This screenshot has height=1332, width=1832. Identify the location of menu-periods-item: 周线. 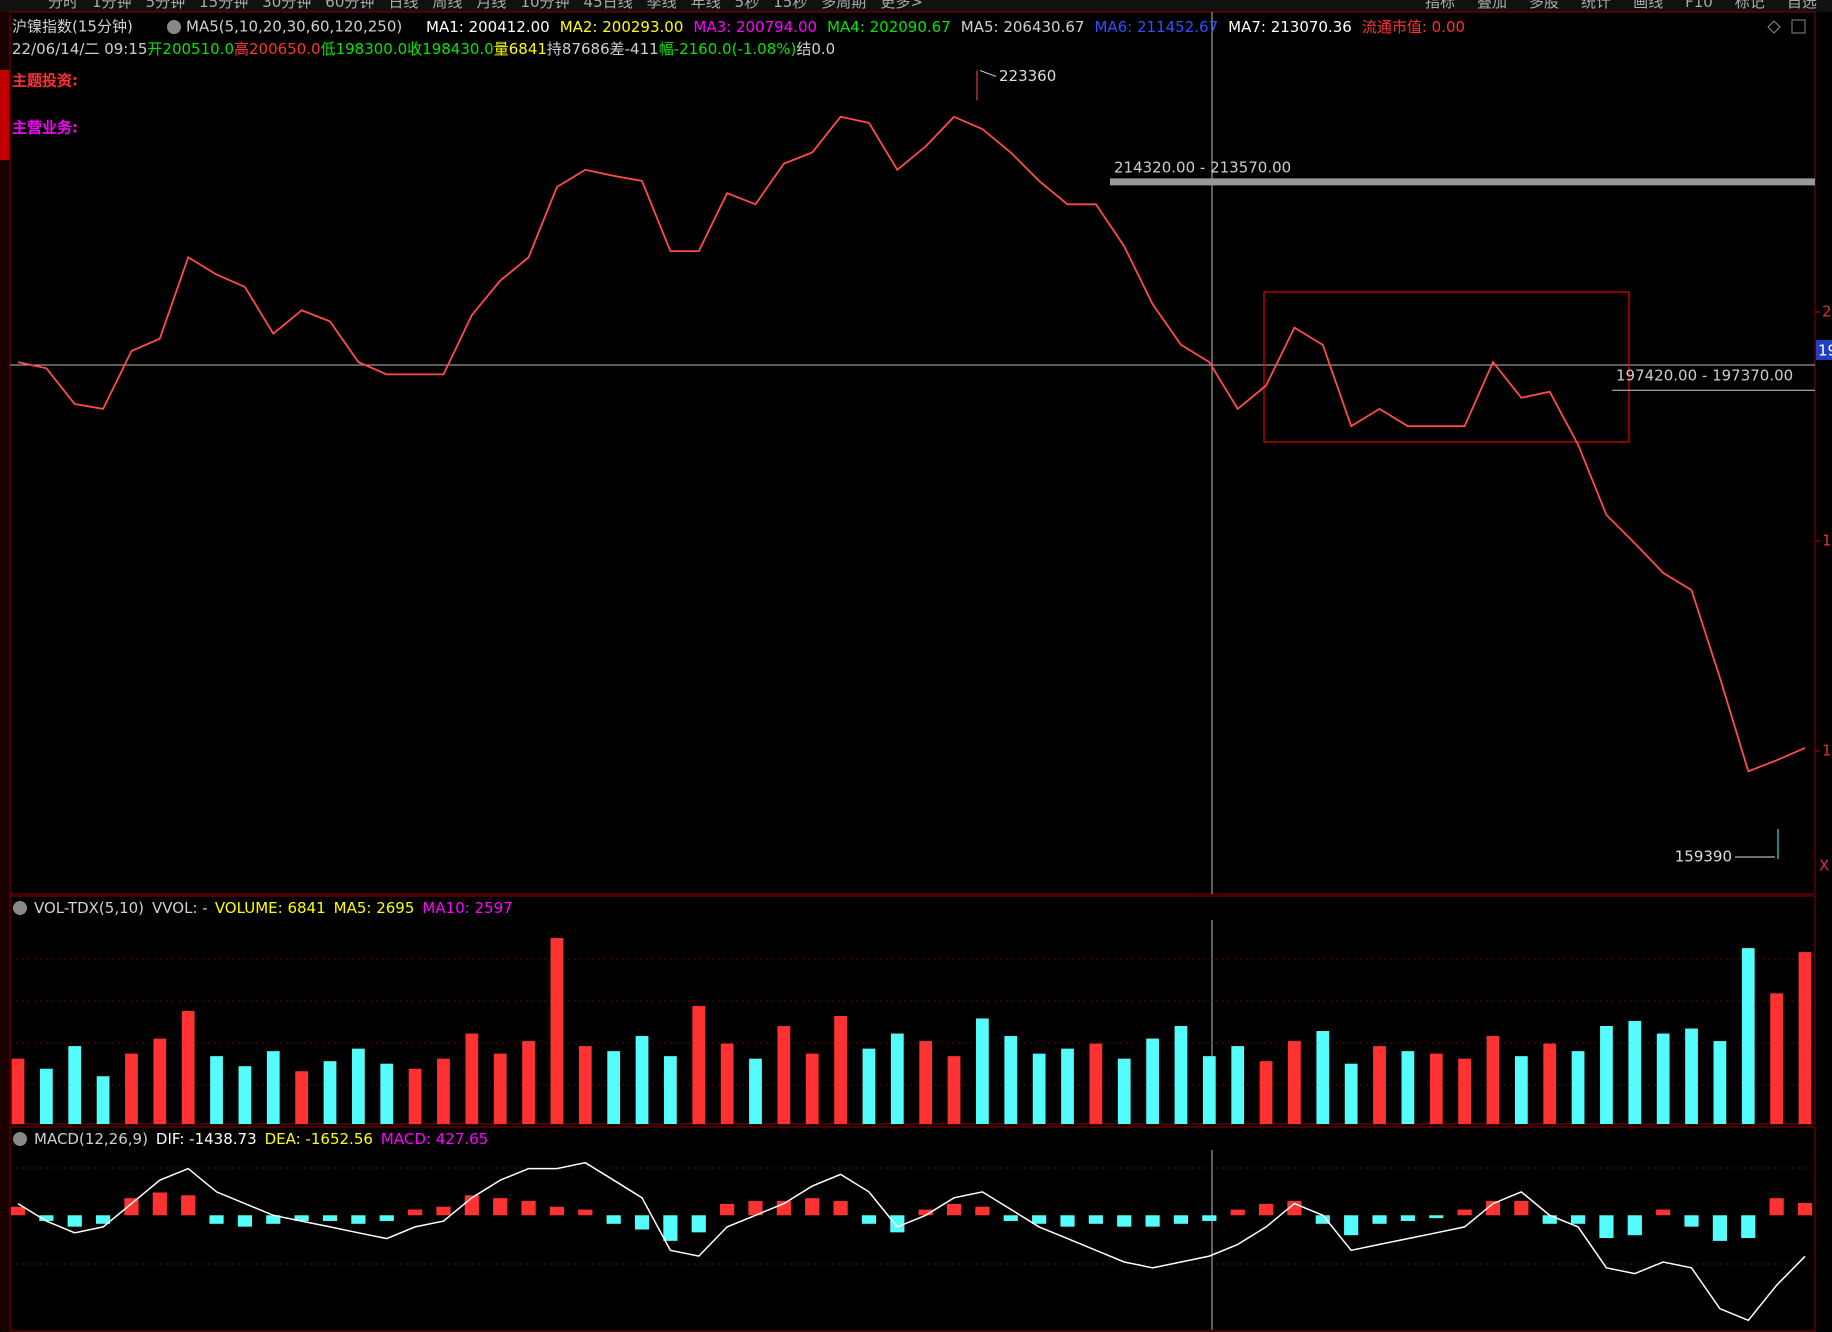
(447, 5).